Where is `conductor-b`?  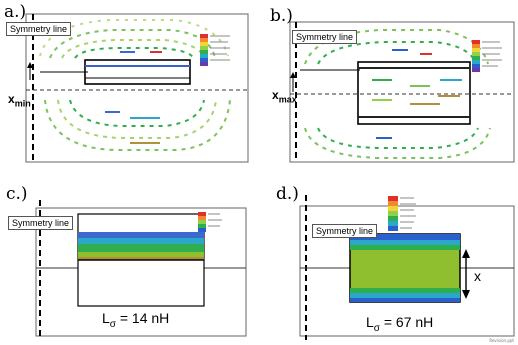
conductor-b is located at coordinates (414, 93).